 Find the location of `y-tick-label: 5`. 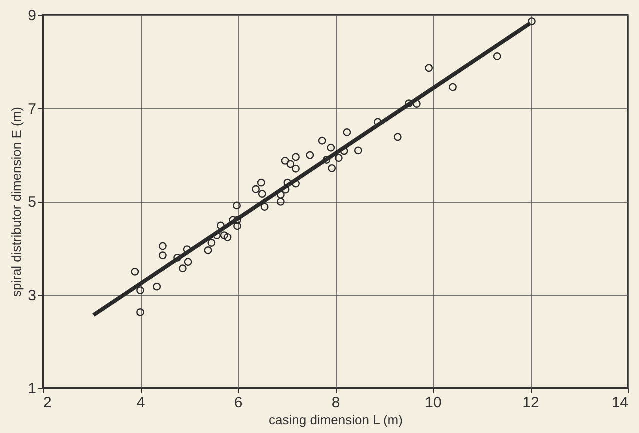

y-tick-label: 5 is located at coordinates (32, 202).